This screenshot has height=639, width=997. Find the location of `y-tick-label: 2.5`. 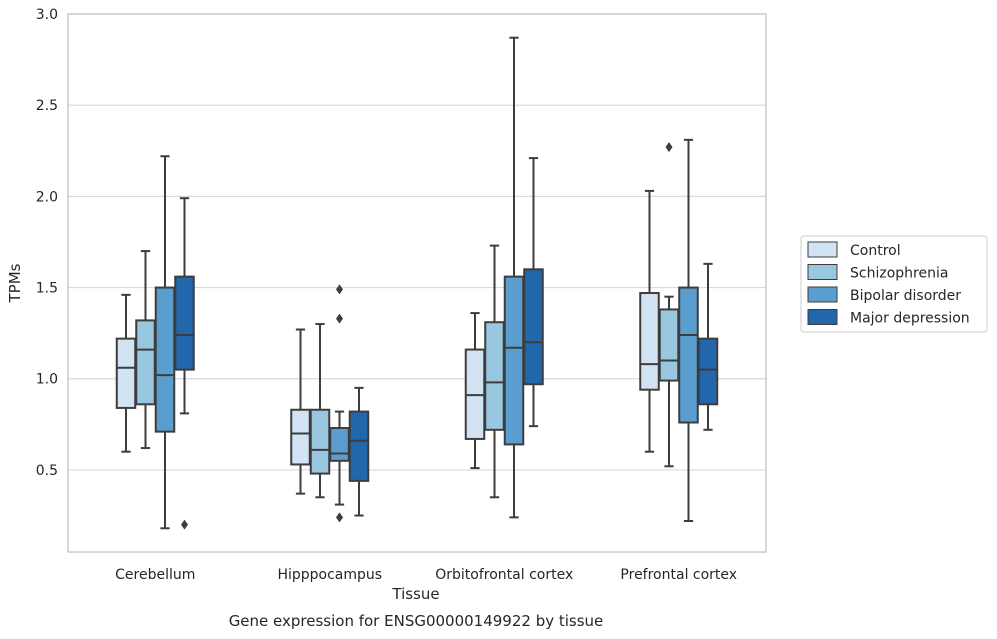

y-tick-label: 2.5 is located at coordinates (47, 106).